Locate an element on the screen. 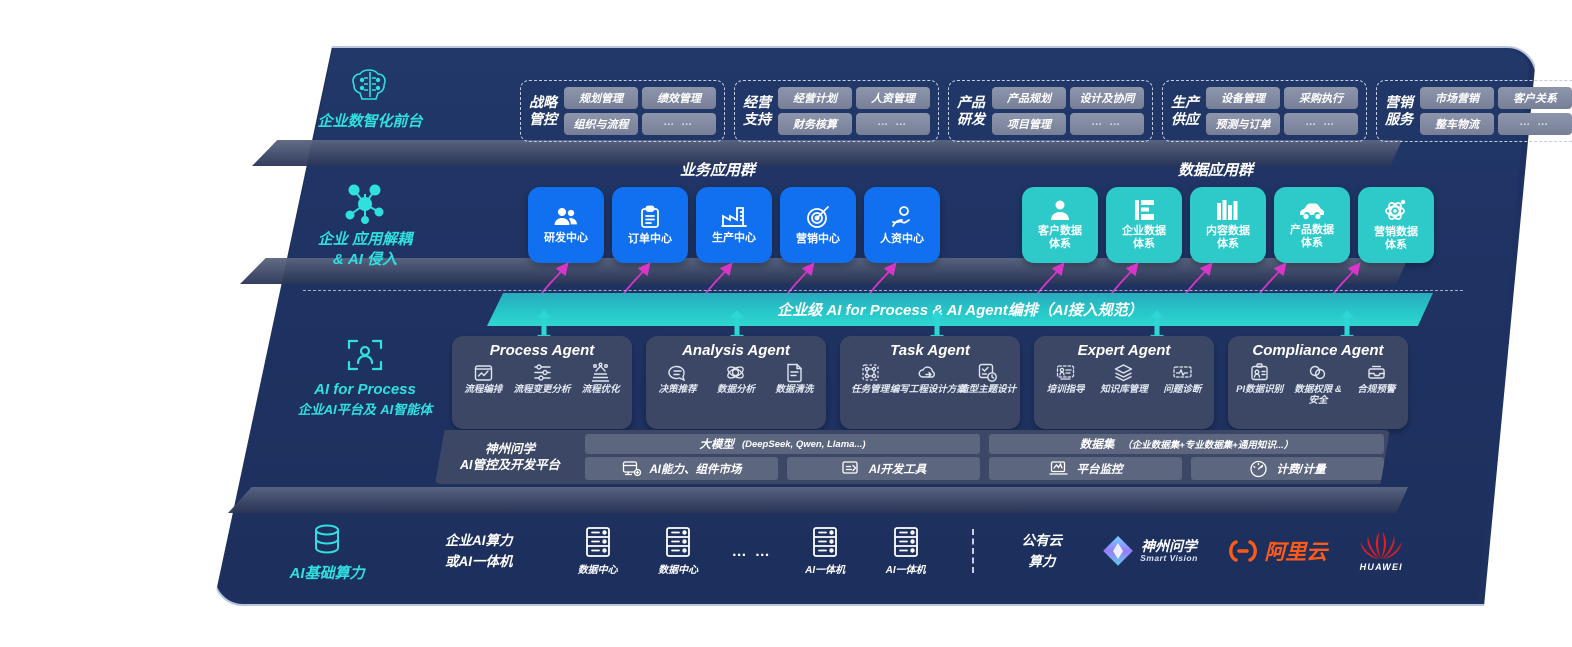 This screenshot has width=1572, height=647. domain-cell: 采购执行 is located at coordinates (1321, 98).